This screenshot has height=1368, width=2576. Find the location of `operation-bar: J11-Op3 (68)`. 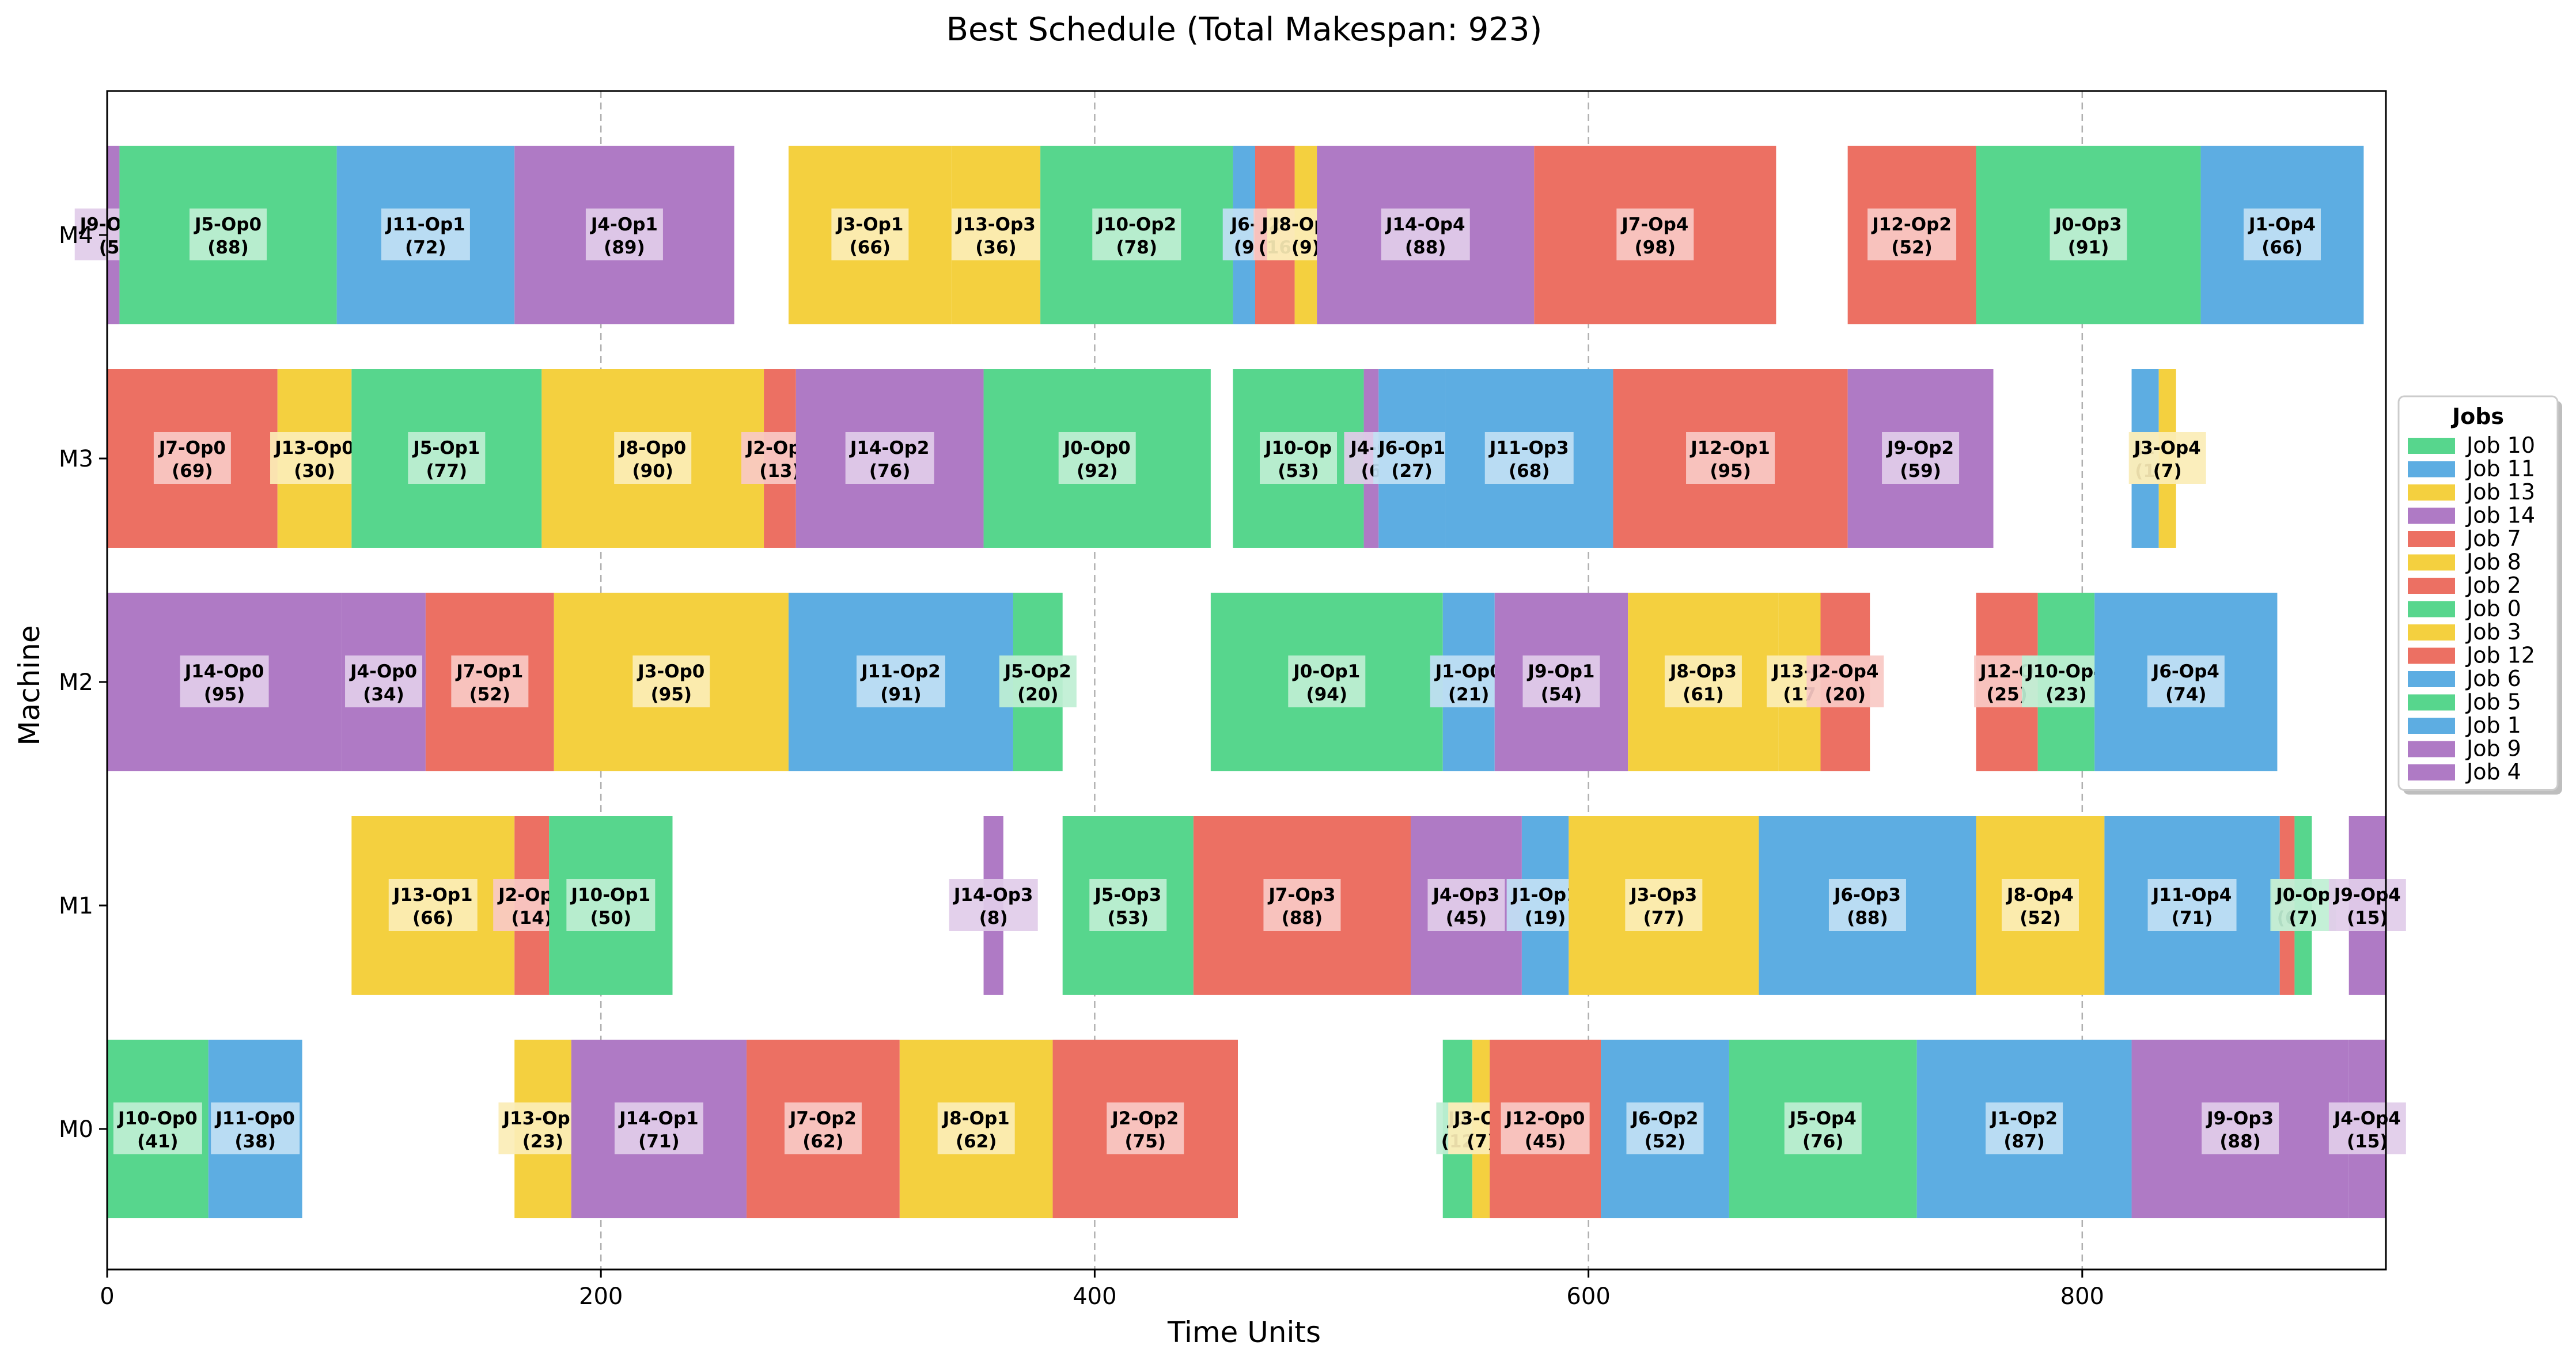

operation-bar: J11-Op3 (68) is located at coordinates (1529, 458).